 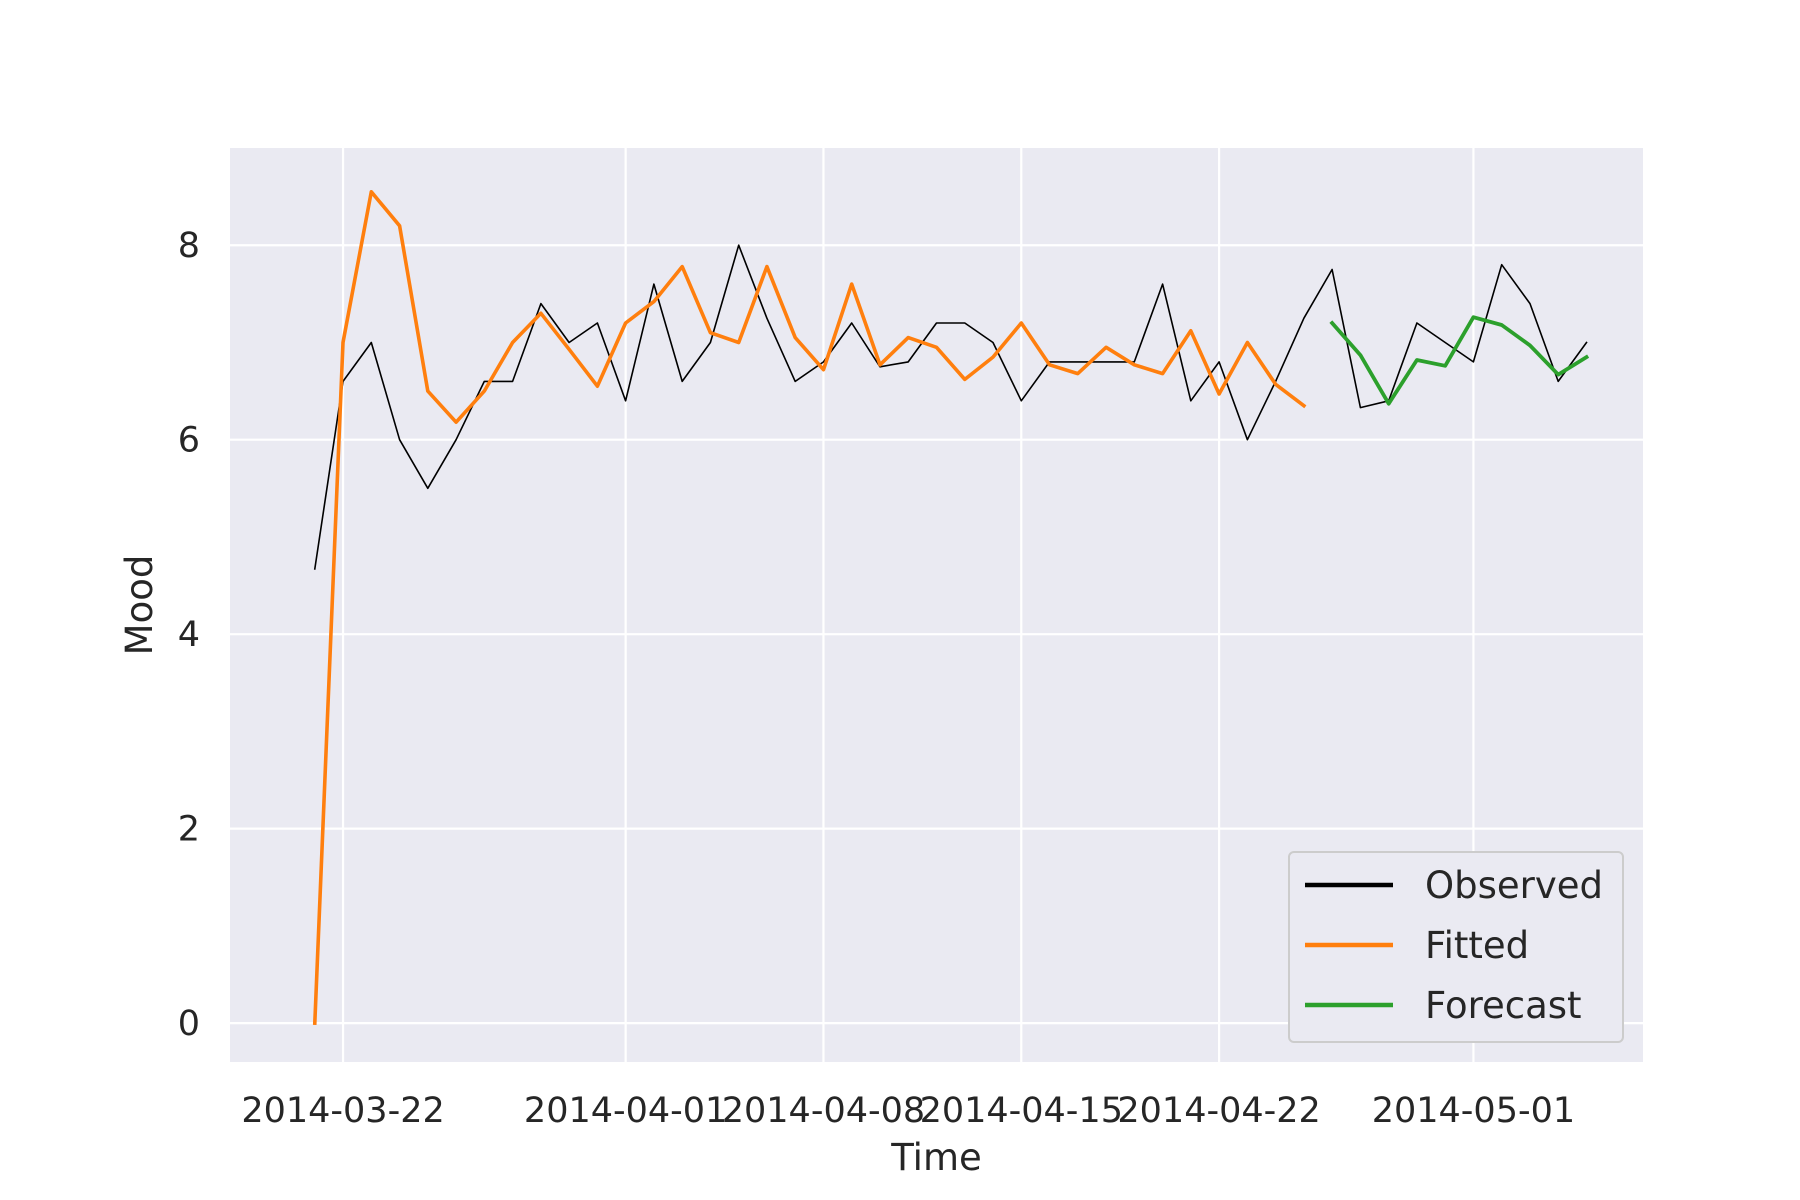 I want to click on legend-frame, so click(x=1456, y=947).